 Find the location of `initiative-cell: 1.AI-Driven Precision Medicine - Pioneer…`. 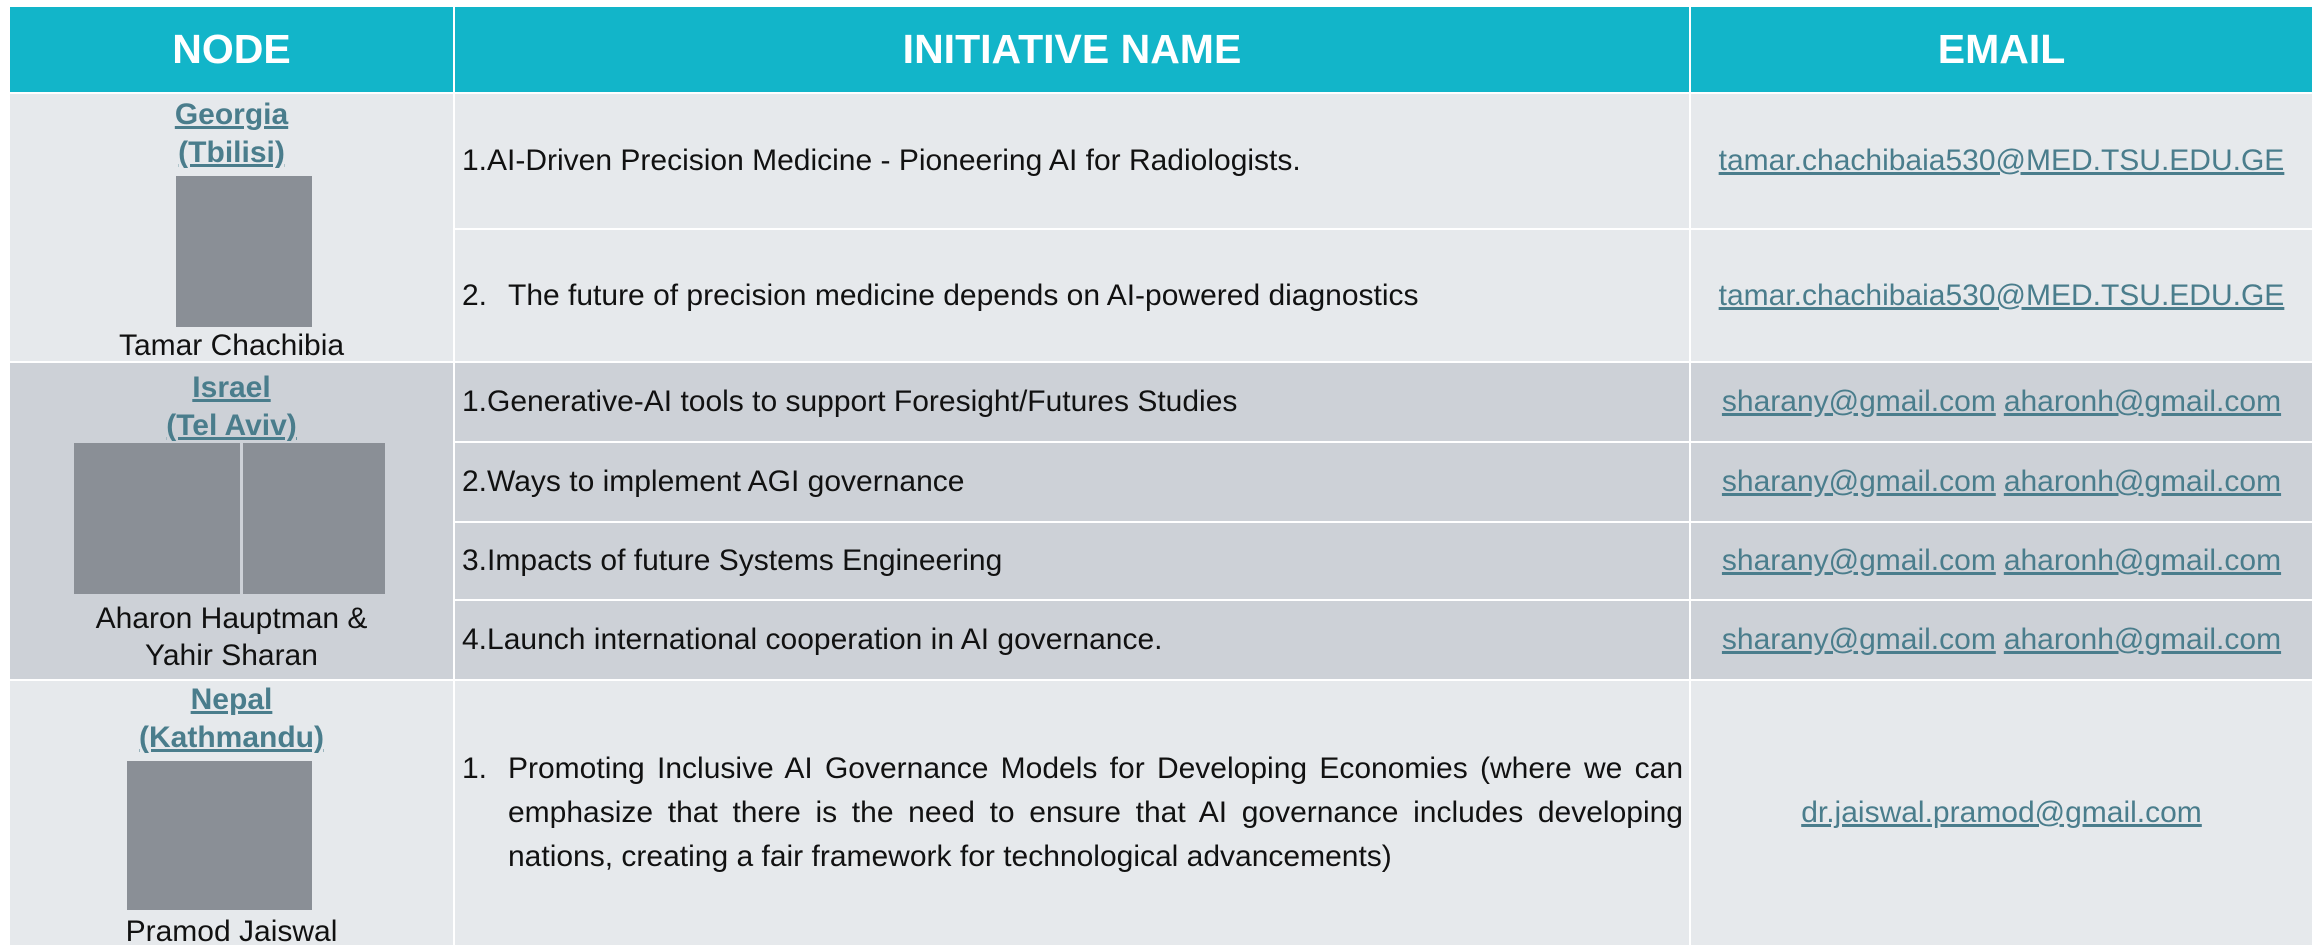

initiative-cell: 1.AI-Driven Precision Medicine - Pioneer… is located at coordinates (1072, 161).